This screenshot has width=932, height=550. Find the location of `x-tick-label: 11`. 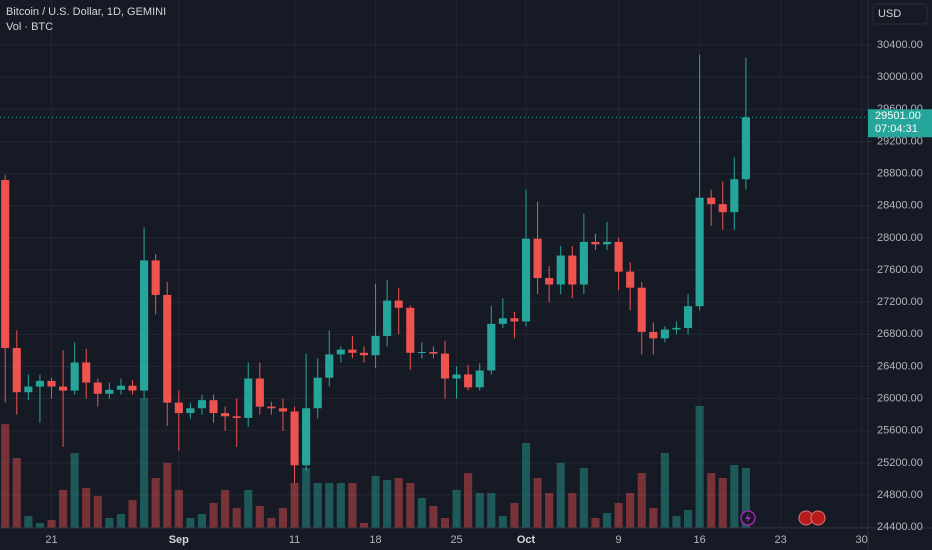

x-tick-label: 11 is located at coordinates (294, 540).